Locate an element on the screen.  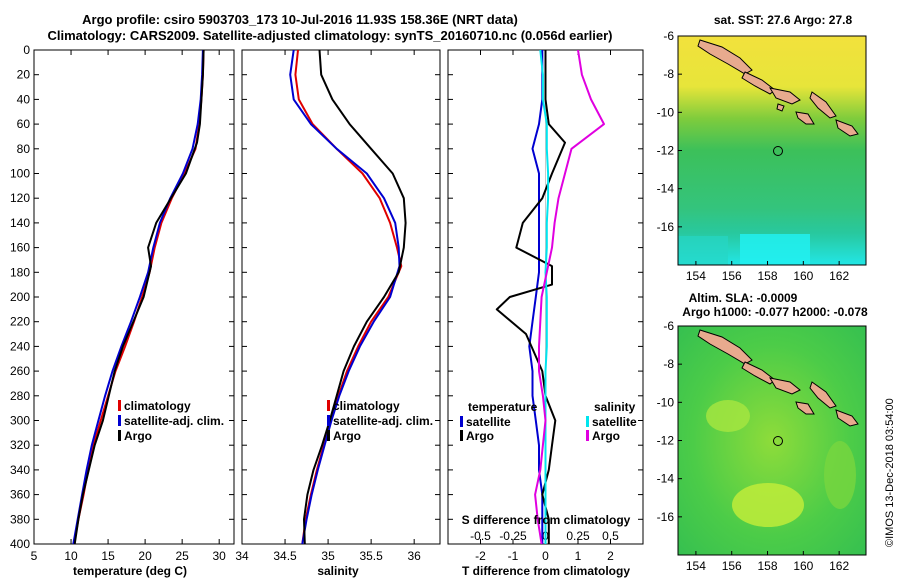
sla-high-patch is located at coordinates (728, 416).